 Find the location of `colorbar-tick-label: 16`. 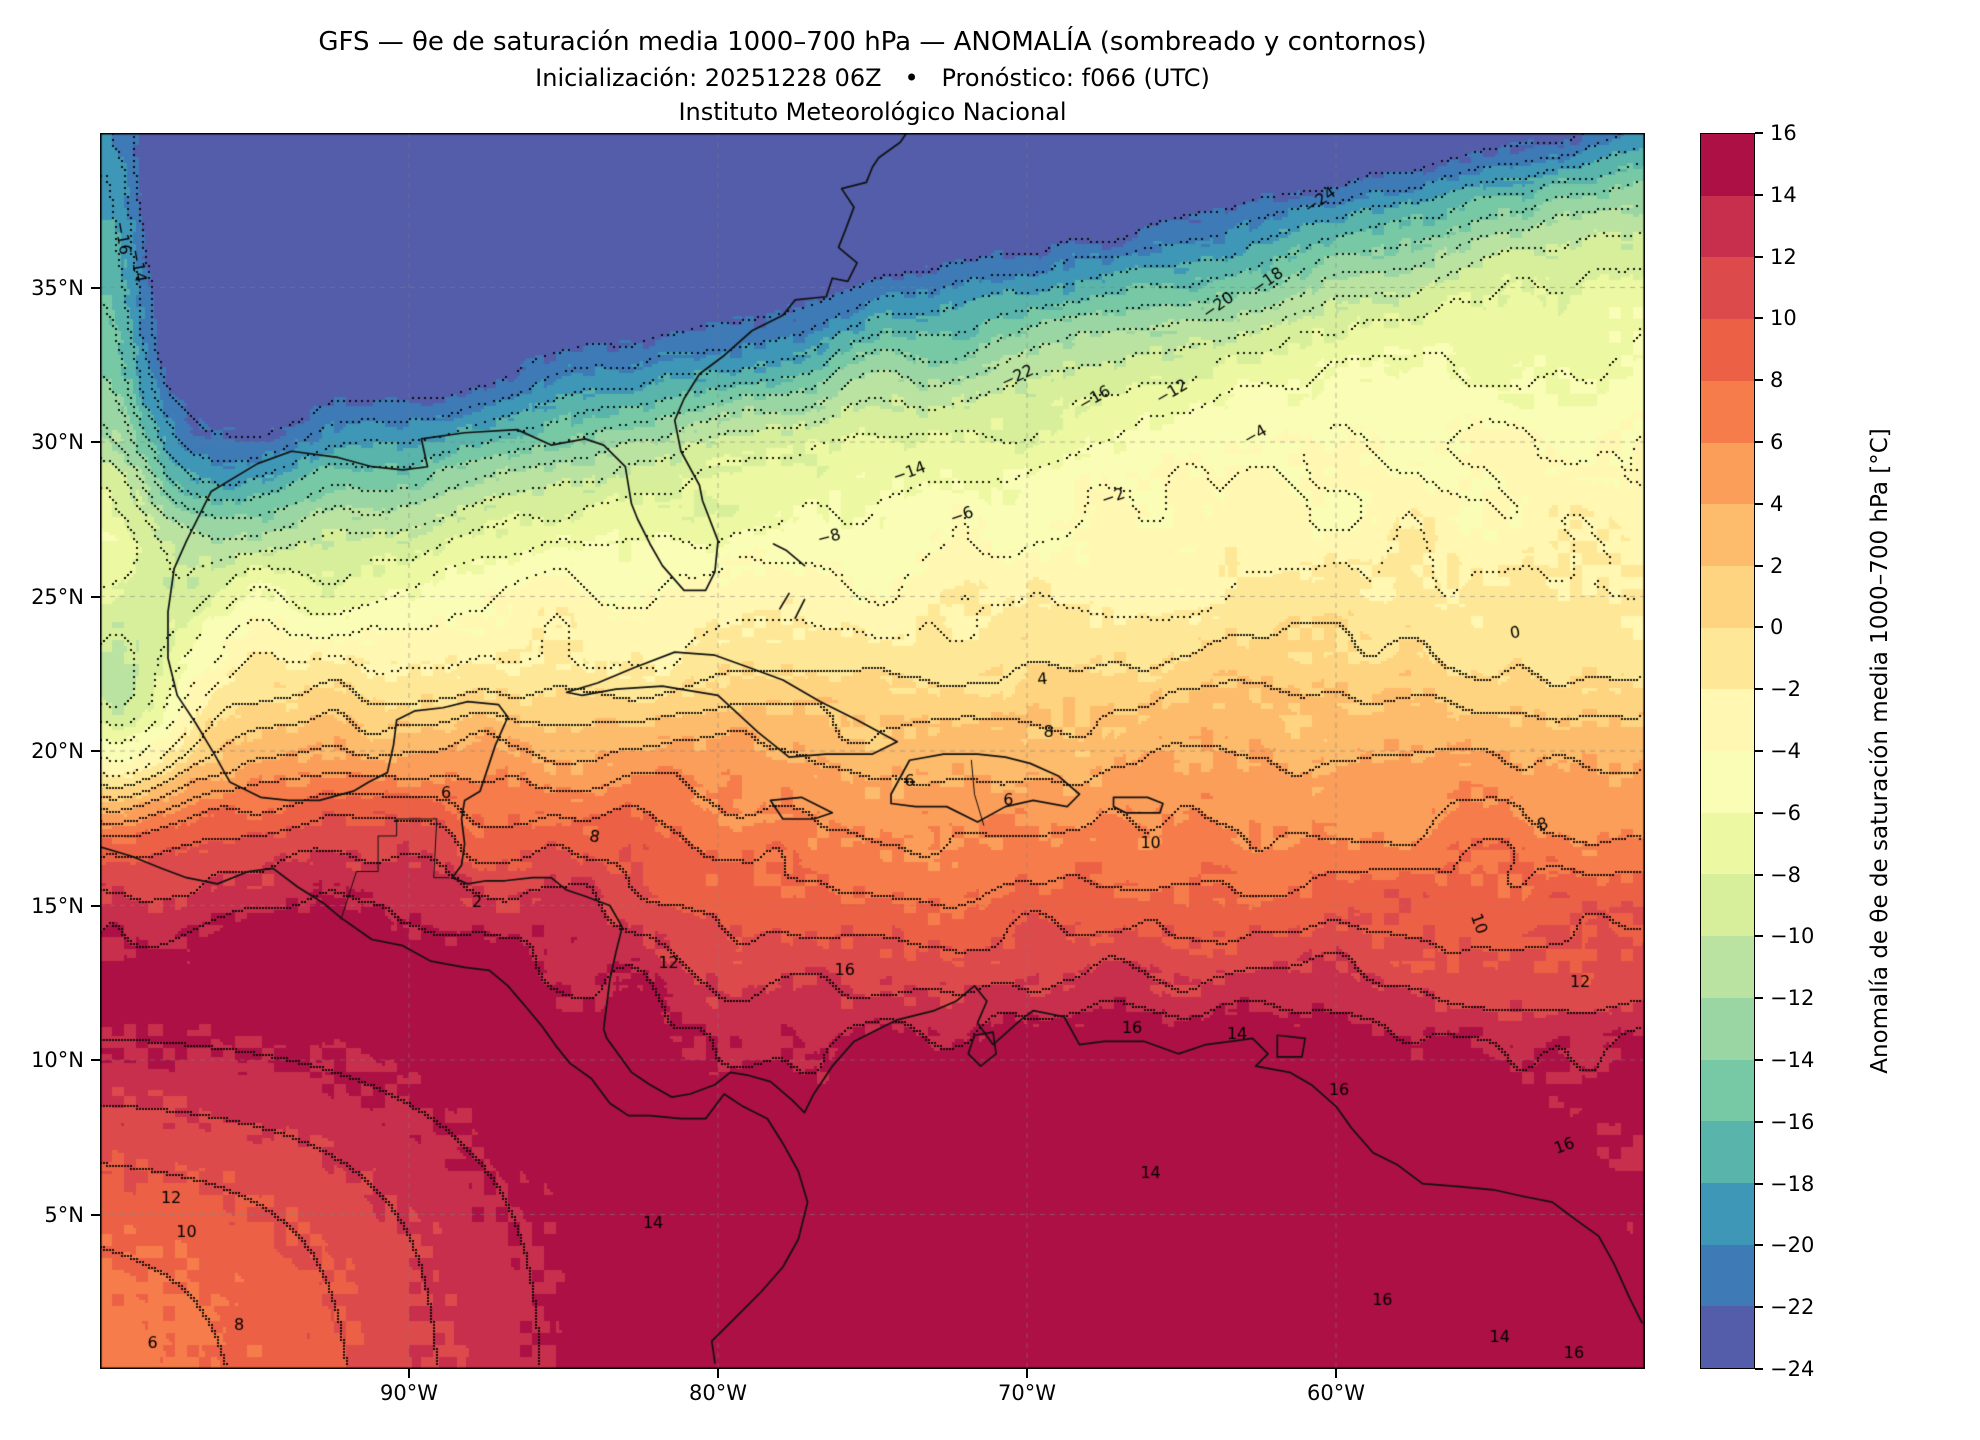

colorbar-tick-label: 16 is located at coordinates (1783, 133).